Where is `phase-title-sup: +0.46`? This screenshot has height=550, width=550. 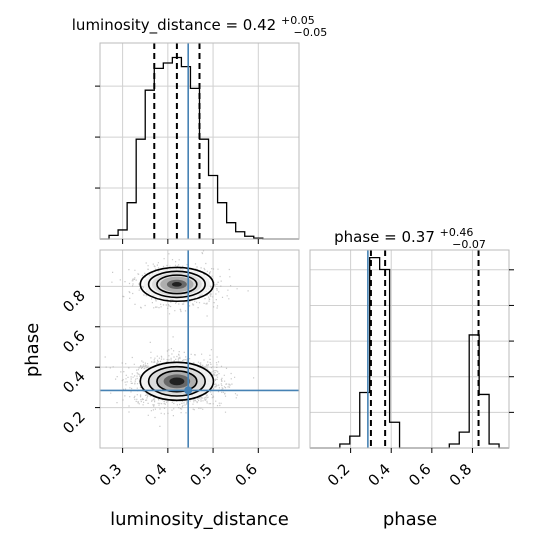 phase-title-sup: +0.46 is located at coordinates (457, 232).